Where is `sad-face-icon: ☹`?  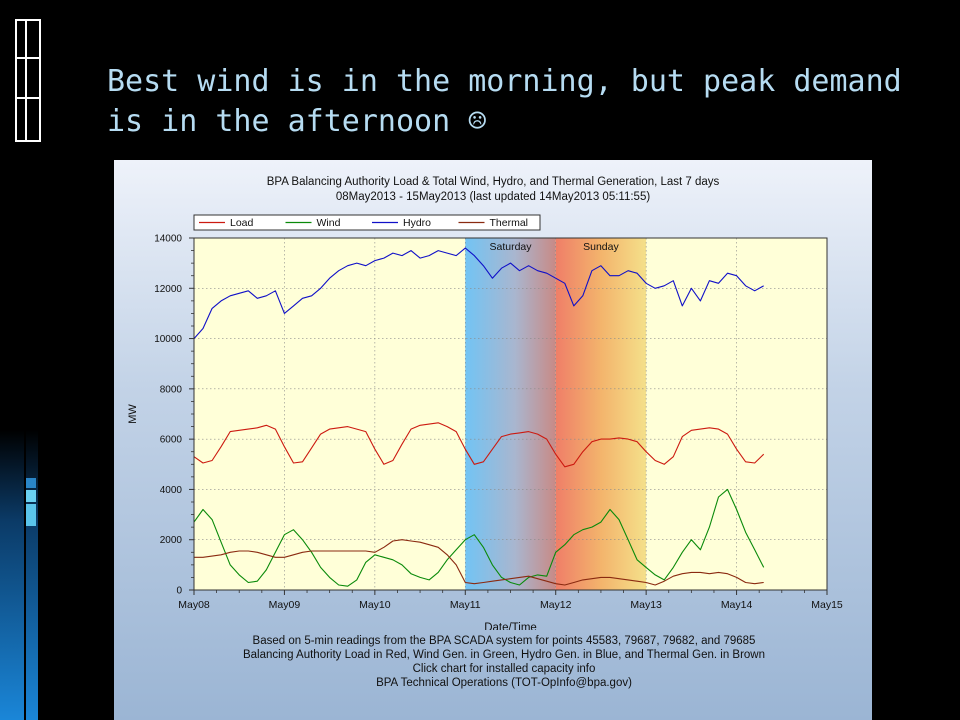 sad-face-icon: ☹ is located at coordinates (477, 121).